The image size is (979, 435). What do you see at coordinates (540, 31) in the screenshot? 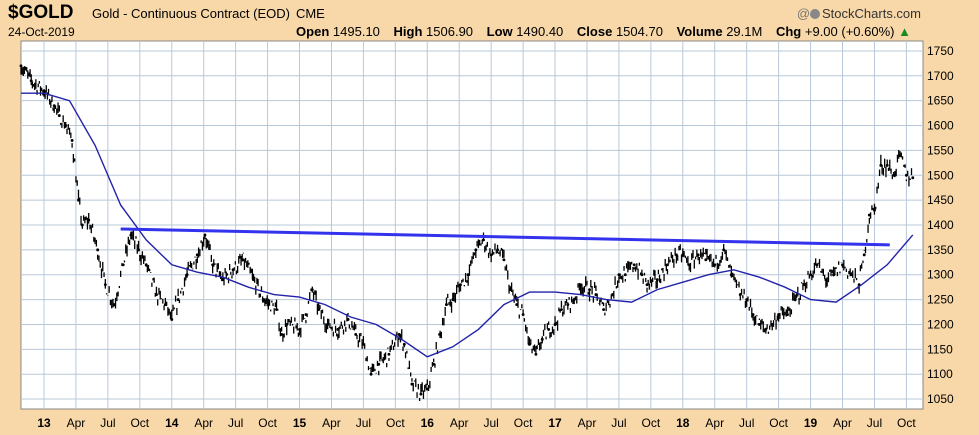
I see `low-value: 1490.40` at bounding box center [540, 31].